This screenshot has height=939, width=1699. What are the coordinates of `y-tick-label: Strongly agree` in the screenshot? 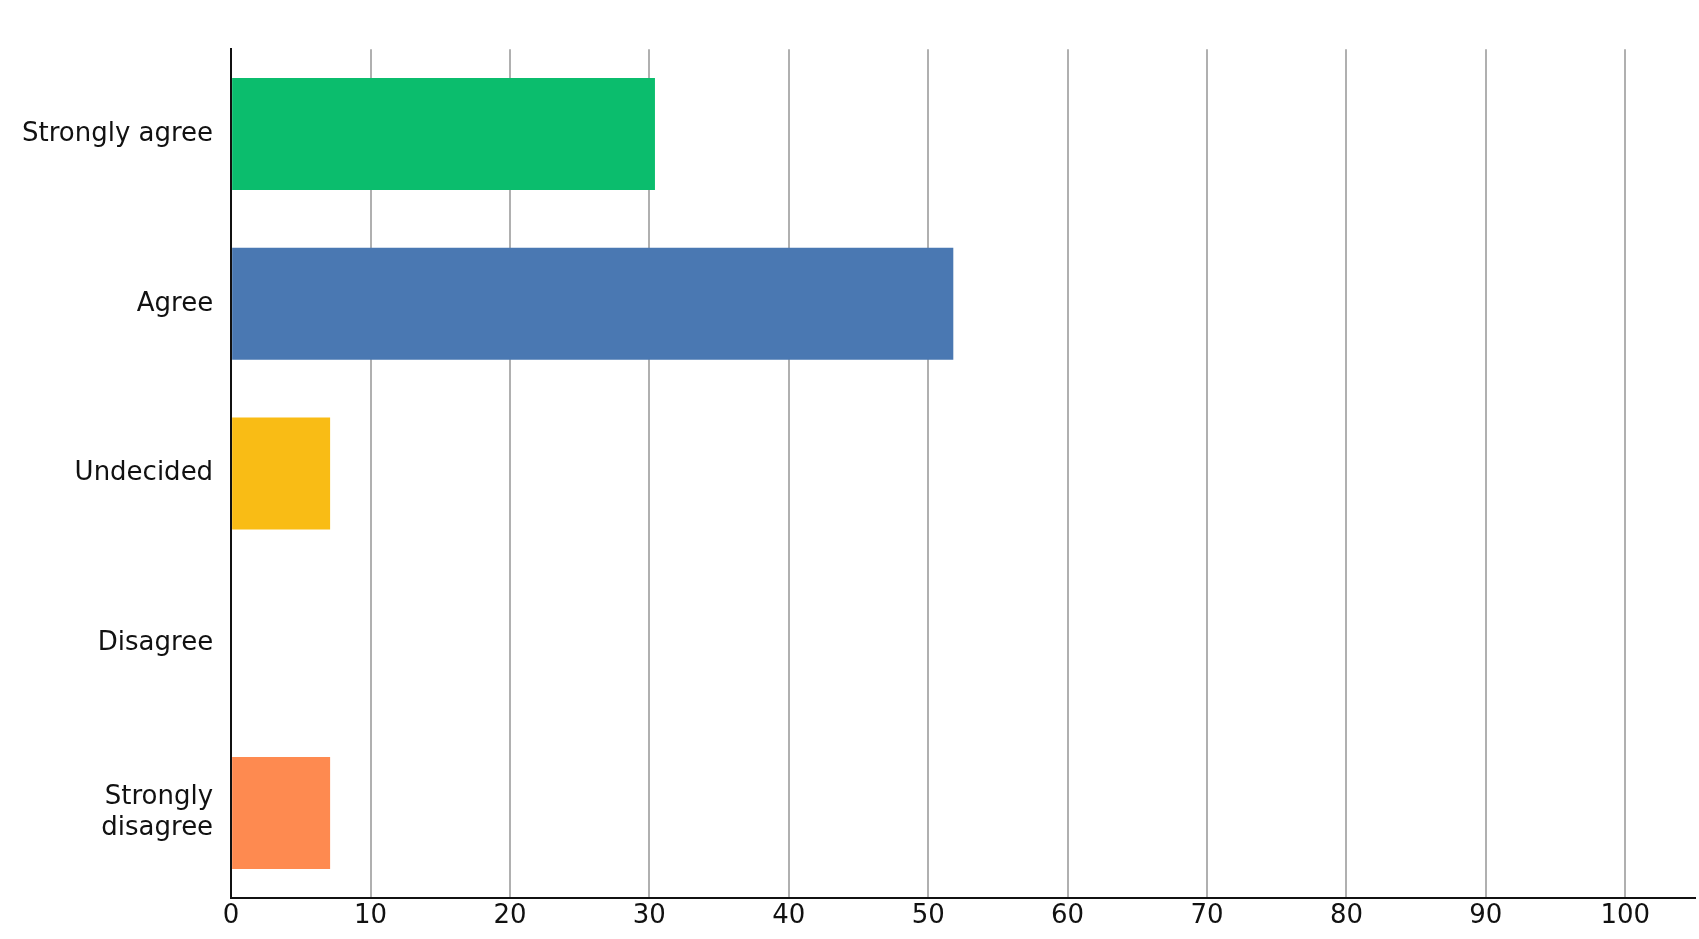 It's located at (117, 131).